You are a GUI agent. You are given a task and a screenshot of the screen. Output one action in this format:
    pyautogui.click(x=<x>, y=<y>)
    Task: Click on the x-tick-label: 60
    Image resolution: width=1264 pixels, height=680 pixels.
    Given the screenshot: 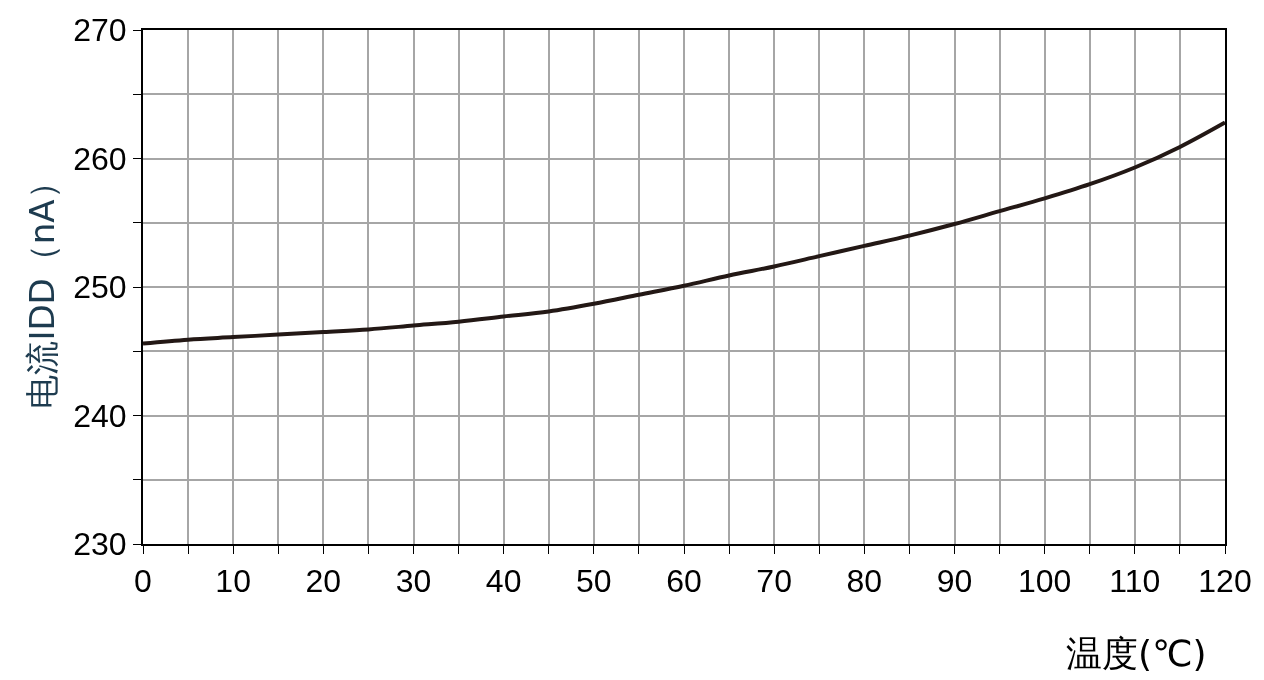 What is the action you would take?
    pyautogui.click(x=684, y=581)
    